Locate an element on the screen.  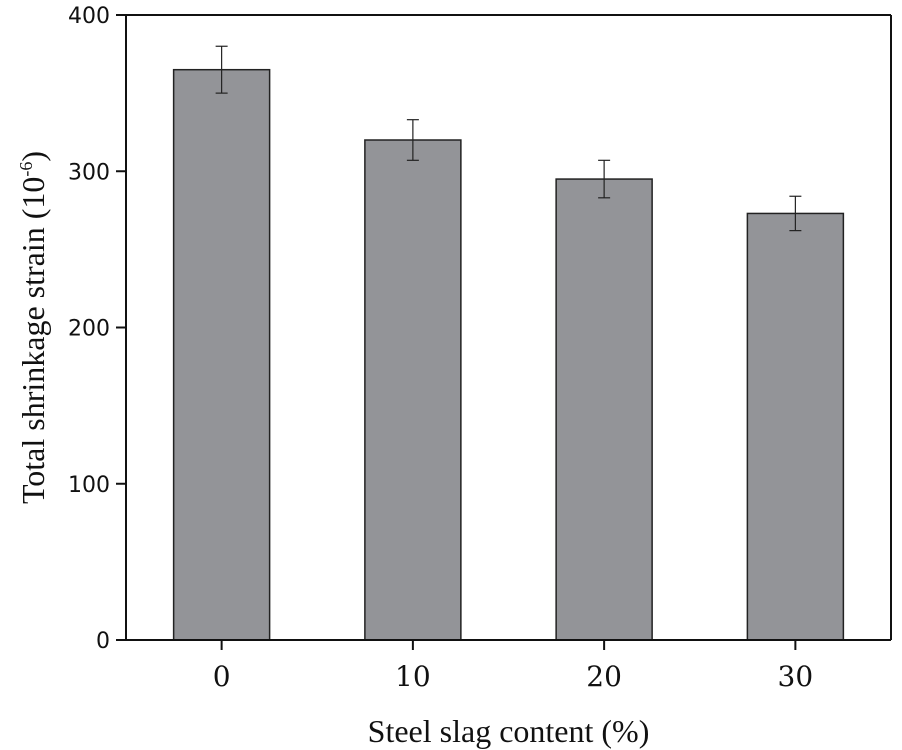
x-tick-label: 0 is located at coordinates (222, 676).